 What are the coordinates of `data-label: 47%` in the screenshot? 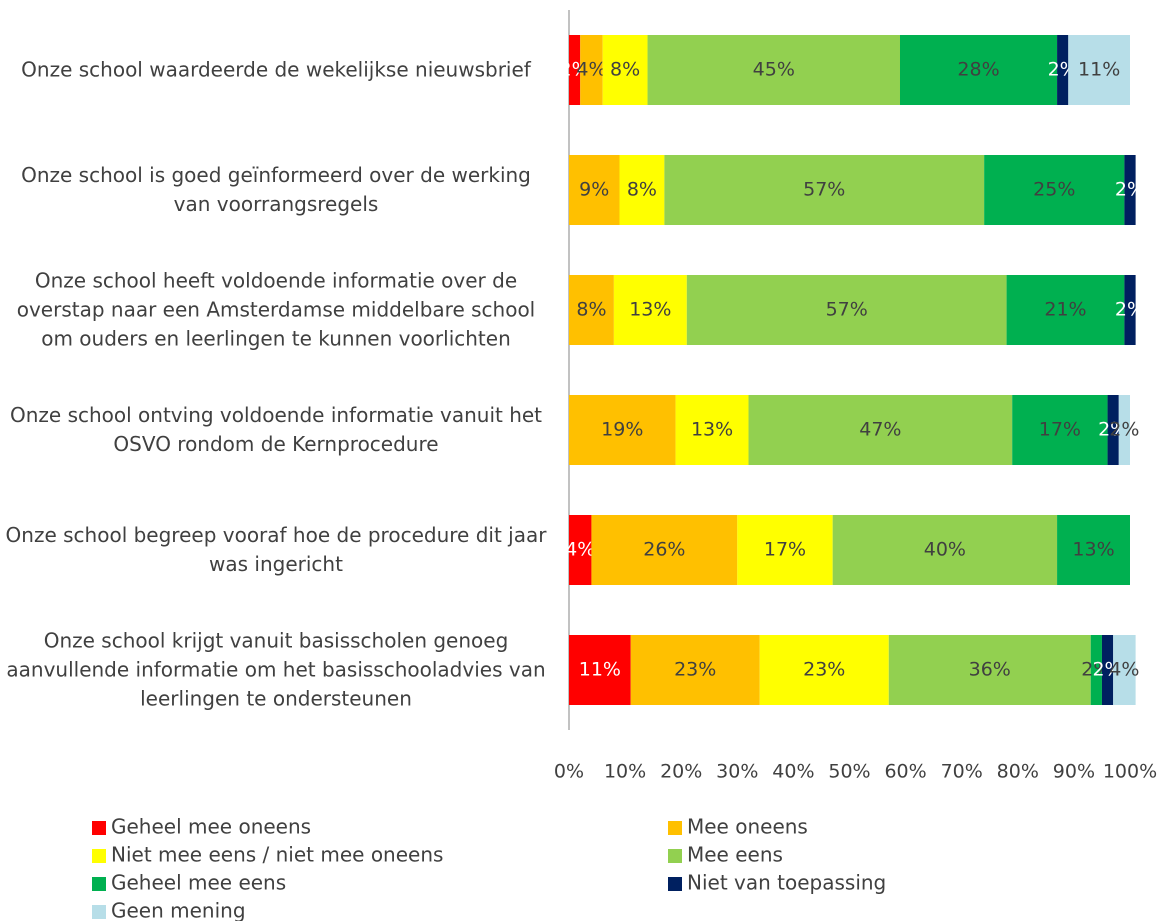 It's located at (880, 430).